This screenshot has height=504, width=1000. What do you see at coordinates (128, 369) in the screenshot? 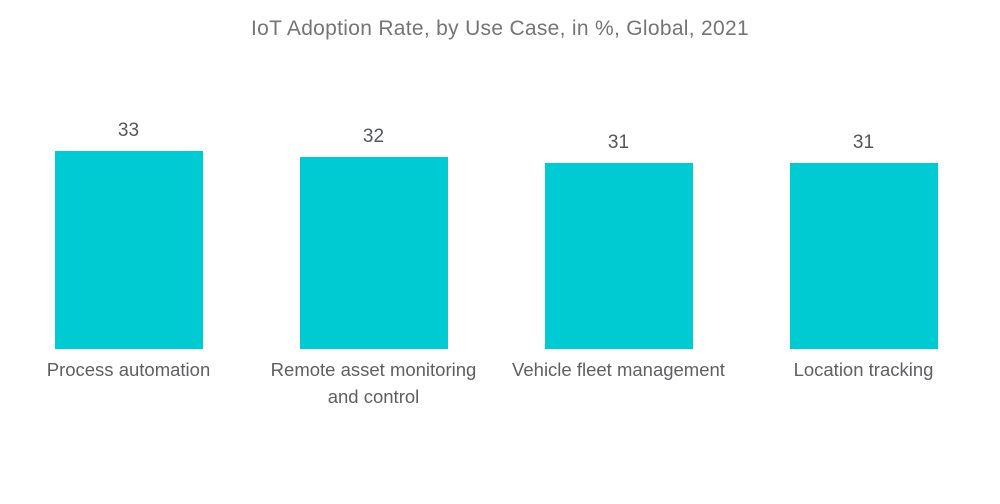
I see `bar-category-label: Process automation` at bounding box center [128, 369].